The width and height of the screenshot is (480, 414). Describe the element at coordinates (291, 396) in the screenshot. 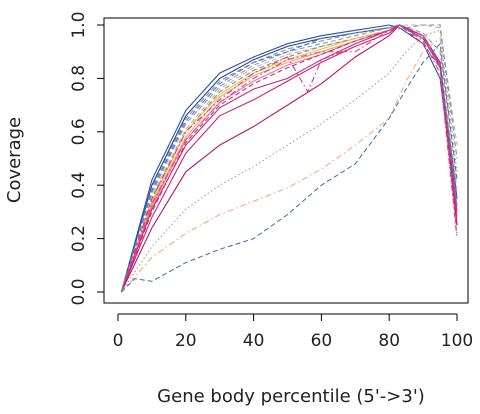

I see `x-axis-label: Gene body percentile (5'->3')` at that location.